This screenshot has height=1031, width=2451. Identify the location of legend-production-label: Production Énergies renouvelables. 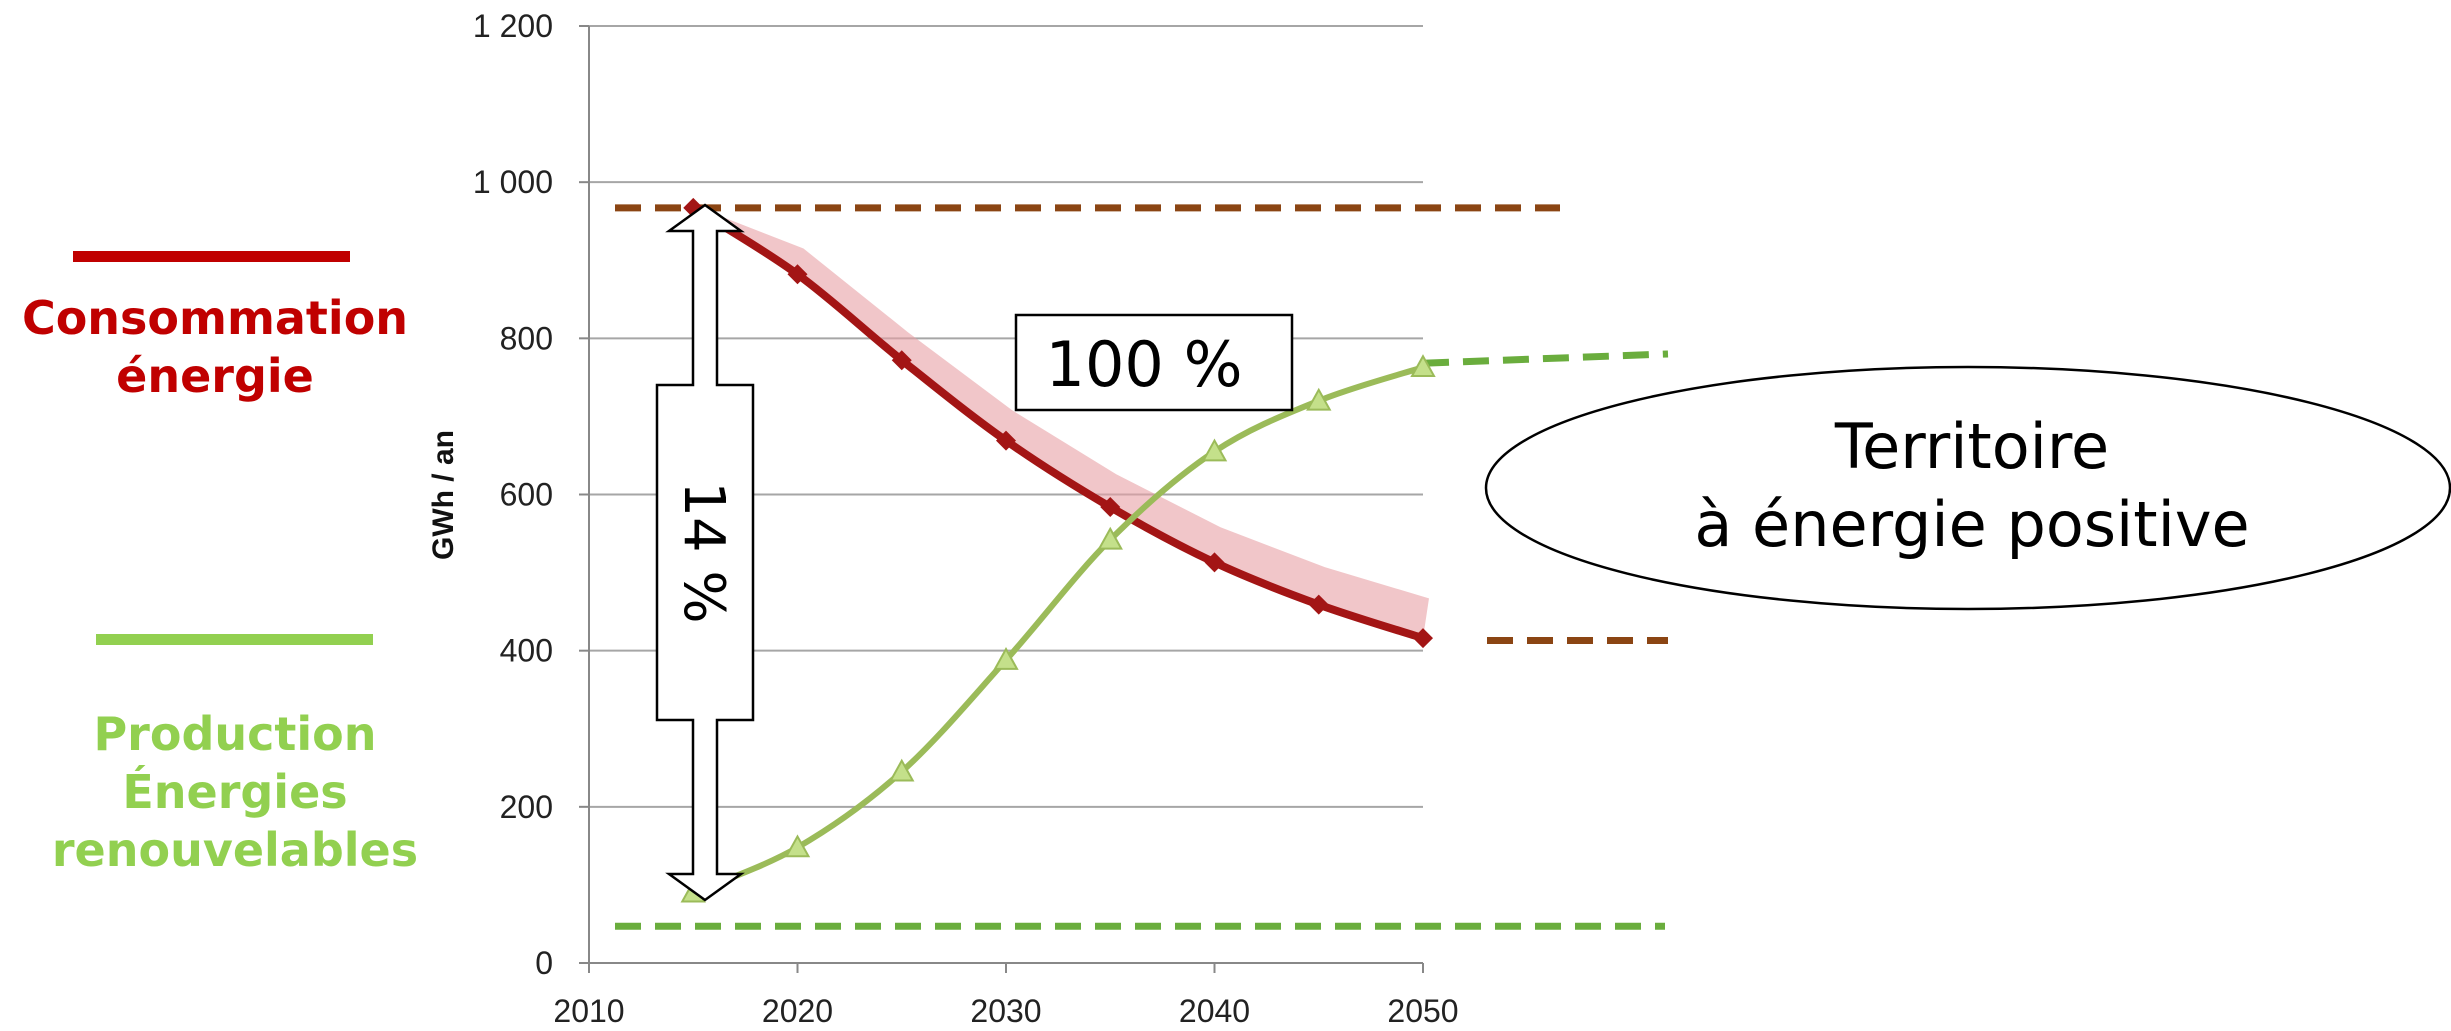
(235, 792).